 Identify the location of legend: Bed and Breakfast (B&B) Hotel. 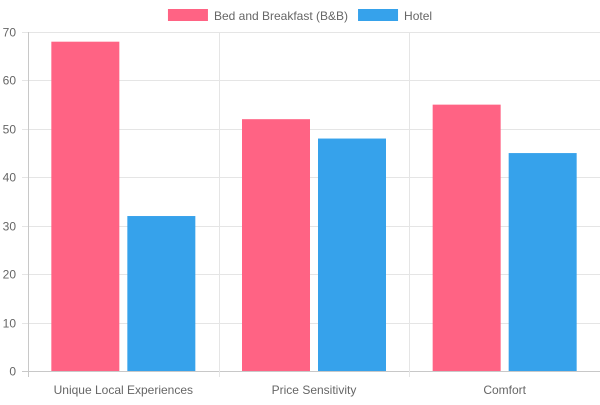
(299, 16).